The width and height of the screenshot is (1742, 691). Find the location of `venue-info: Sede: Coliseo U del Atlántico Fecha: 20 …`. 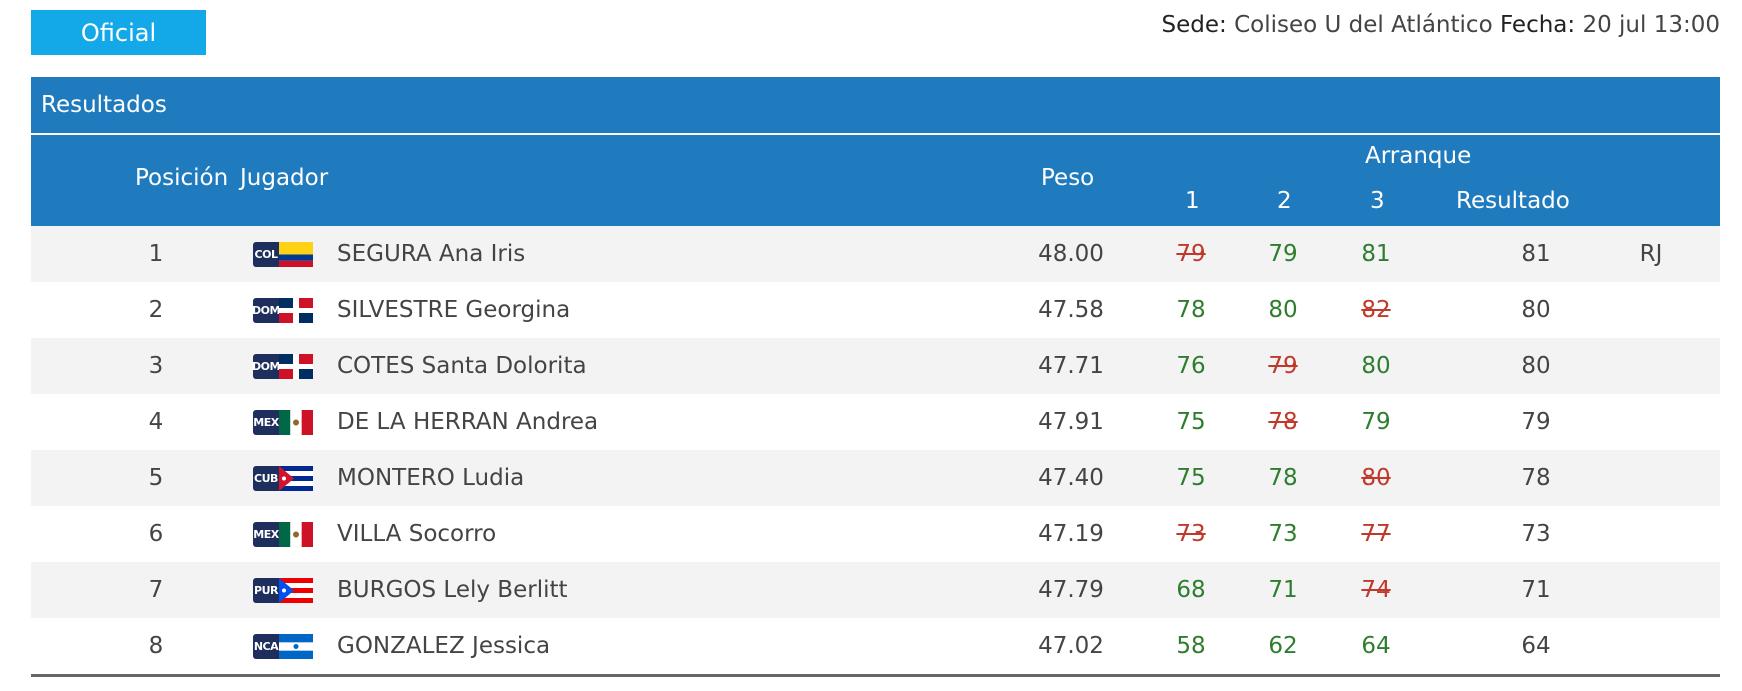

venue-info: Sede: Coliseo U del Atlántico Fecha: 20 … is located at coordinates (1441, 25).